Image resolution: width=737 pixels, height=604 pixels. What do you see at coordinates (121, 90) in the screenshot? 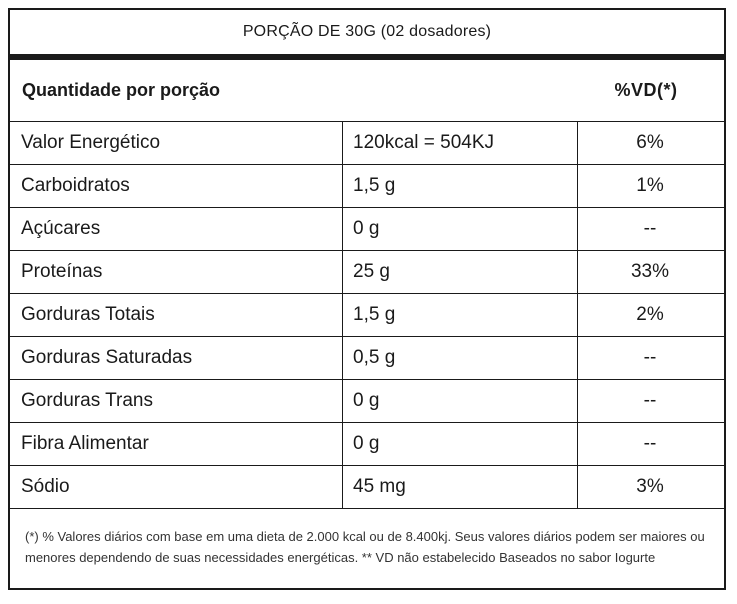
I see `header-quantity-label: Quantidade por porção` at bounding box center [121, 90].